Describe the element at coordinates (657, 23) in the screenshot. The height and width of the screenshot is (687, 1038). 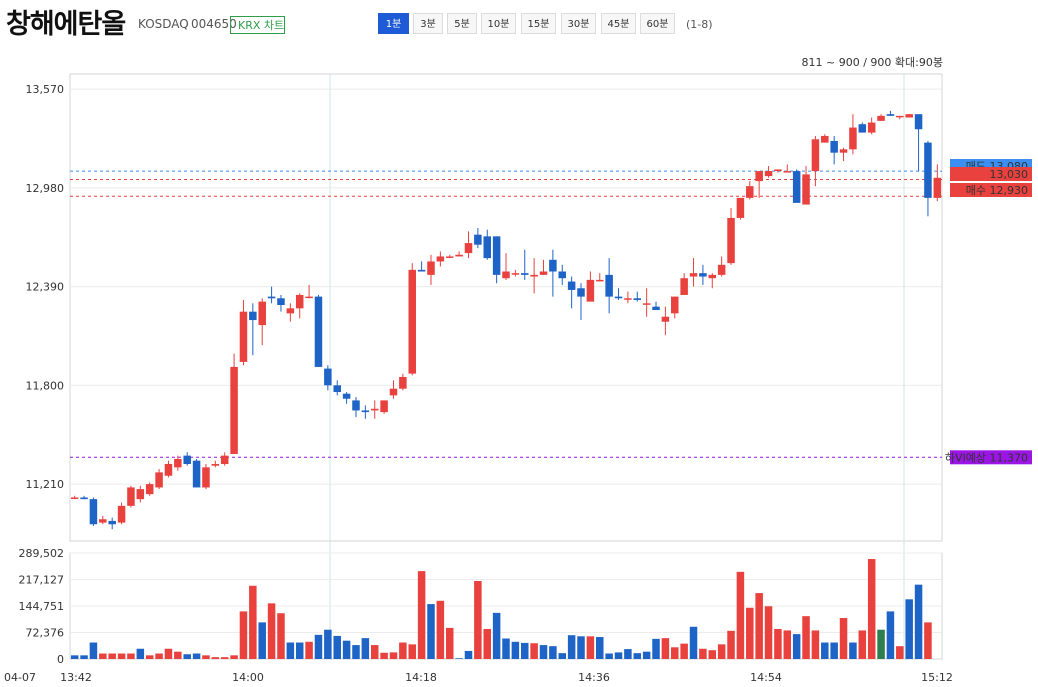
I see `timeframe-button-8: 60분` at that location.